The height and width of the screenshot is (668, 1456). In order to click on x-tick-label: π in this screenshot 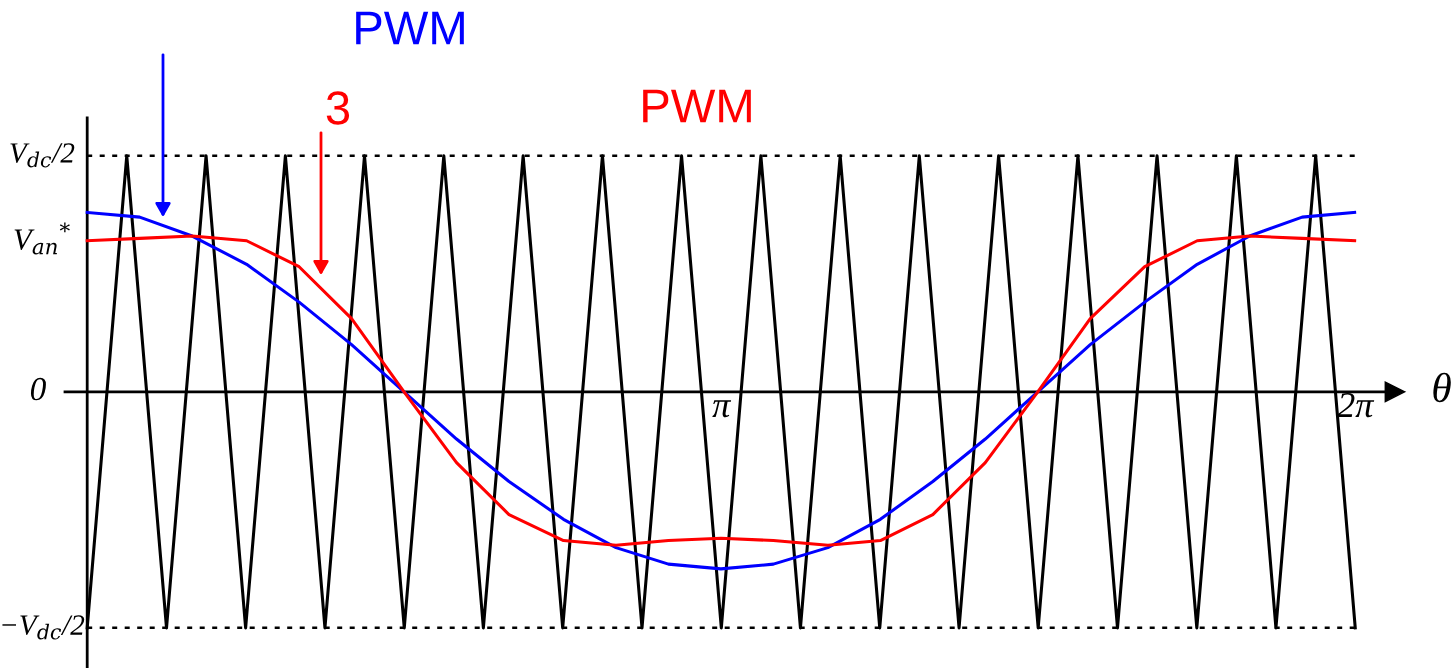, I will do `click(722, 409)`.